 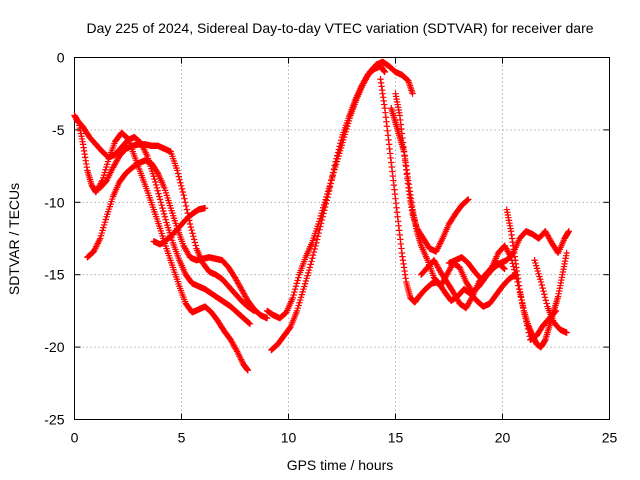 What do you see at coordinates (503, 438) in the screenshot?
I see `x-tick-label: 20` at bounding box center [503, 438].